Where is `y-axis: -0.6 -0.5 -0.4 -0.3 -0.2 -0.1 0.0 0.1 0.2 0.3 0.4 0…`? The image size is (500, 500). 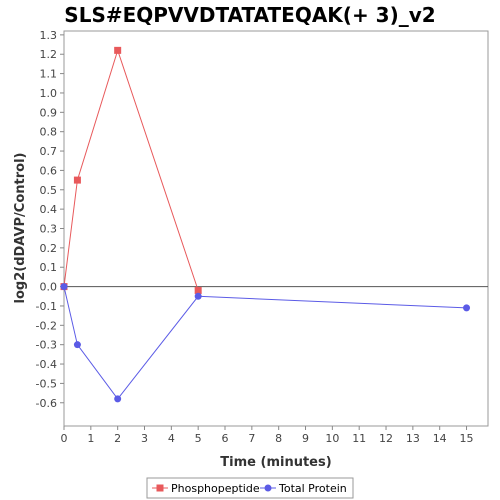 y-axis: -0.6 -0.5 -0.4 -0.3 -0.2 -0.1 0.0 0.1 0.2 0.3 0.4 0… is located at coordinates (50, 219).